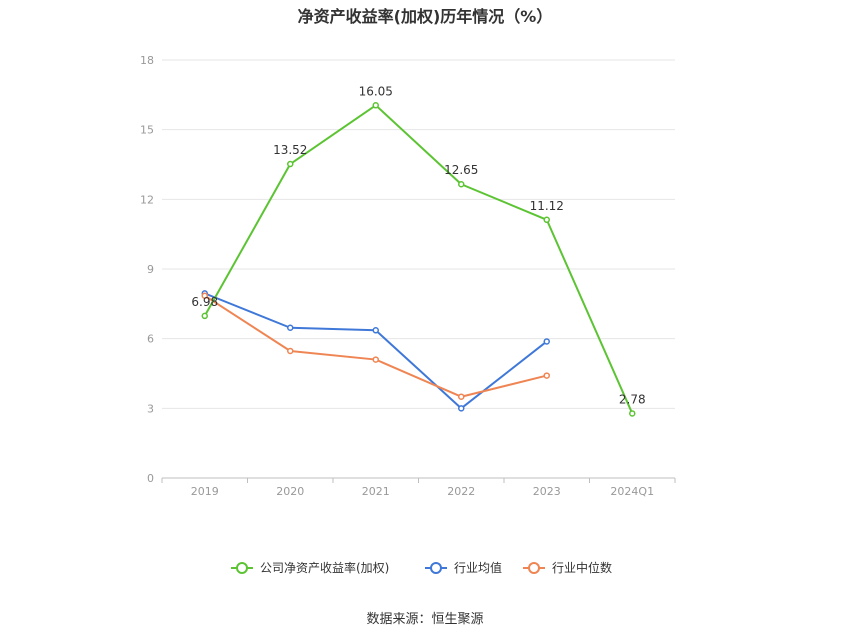 The width and height of the screenshot is (850, 637). What do you see at coordinates (425, 16) in the screenshot?
I see `chart-title: 净资产收益率(加权)历年情况（%）` at bounding box center [425, 16].